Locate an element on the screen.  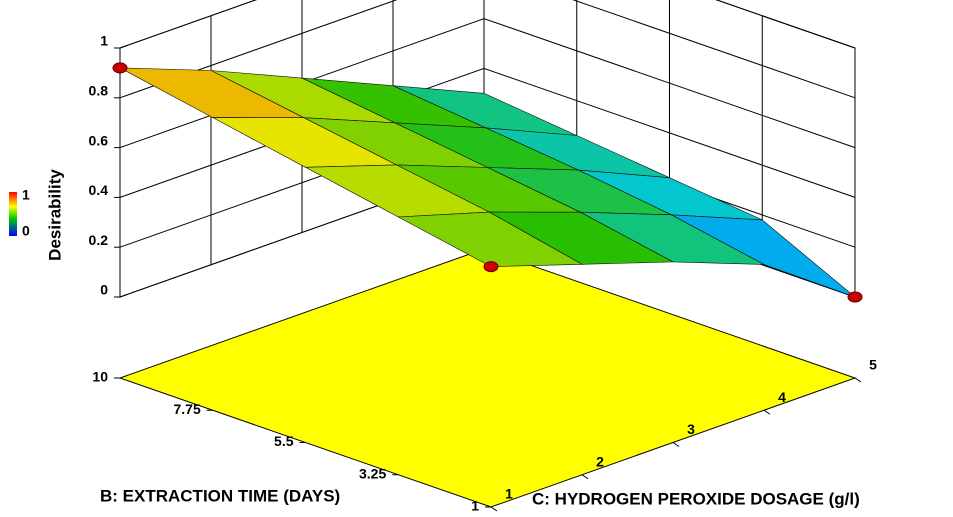
colorbar-label: 0 is located at coordinates (26, 231).